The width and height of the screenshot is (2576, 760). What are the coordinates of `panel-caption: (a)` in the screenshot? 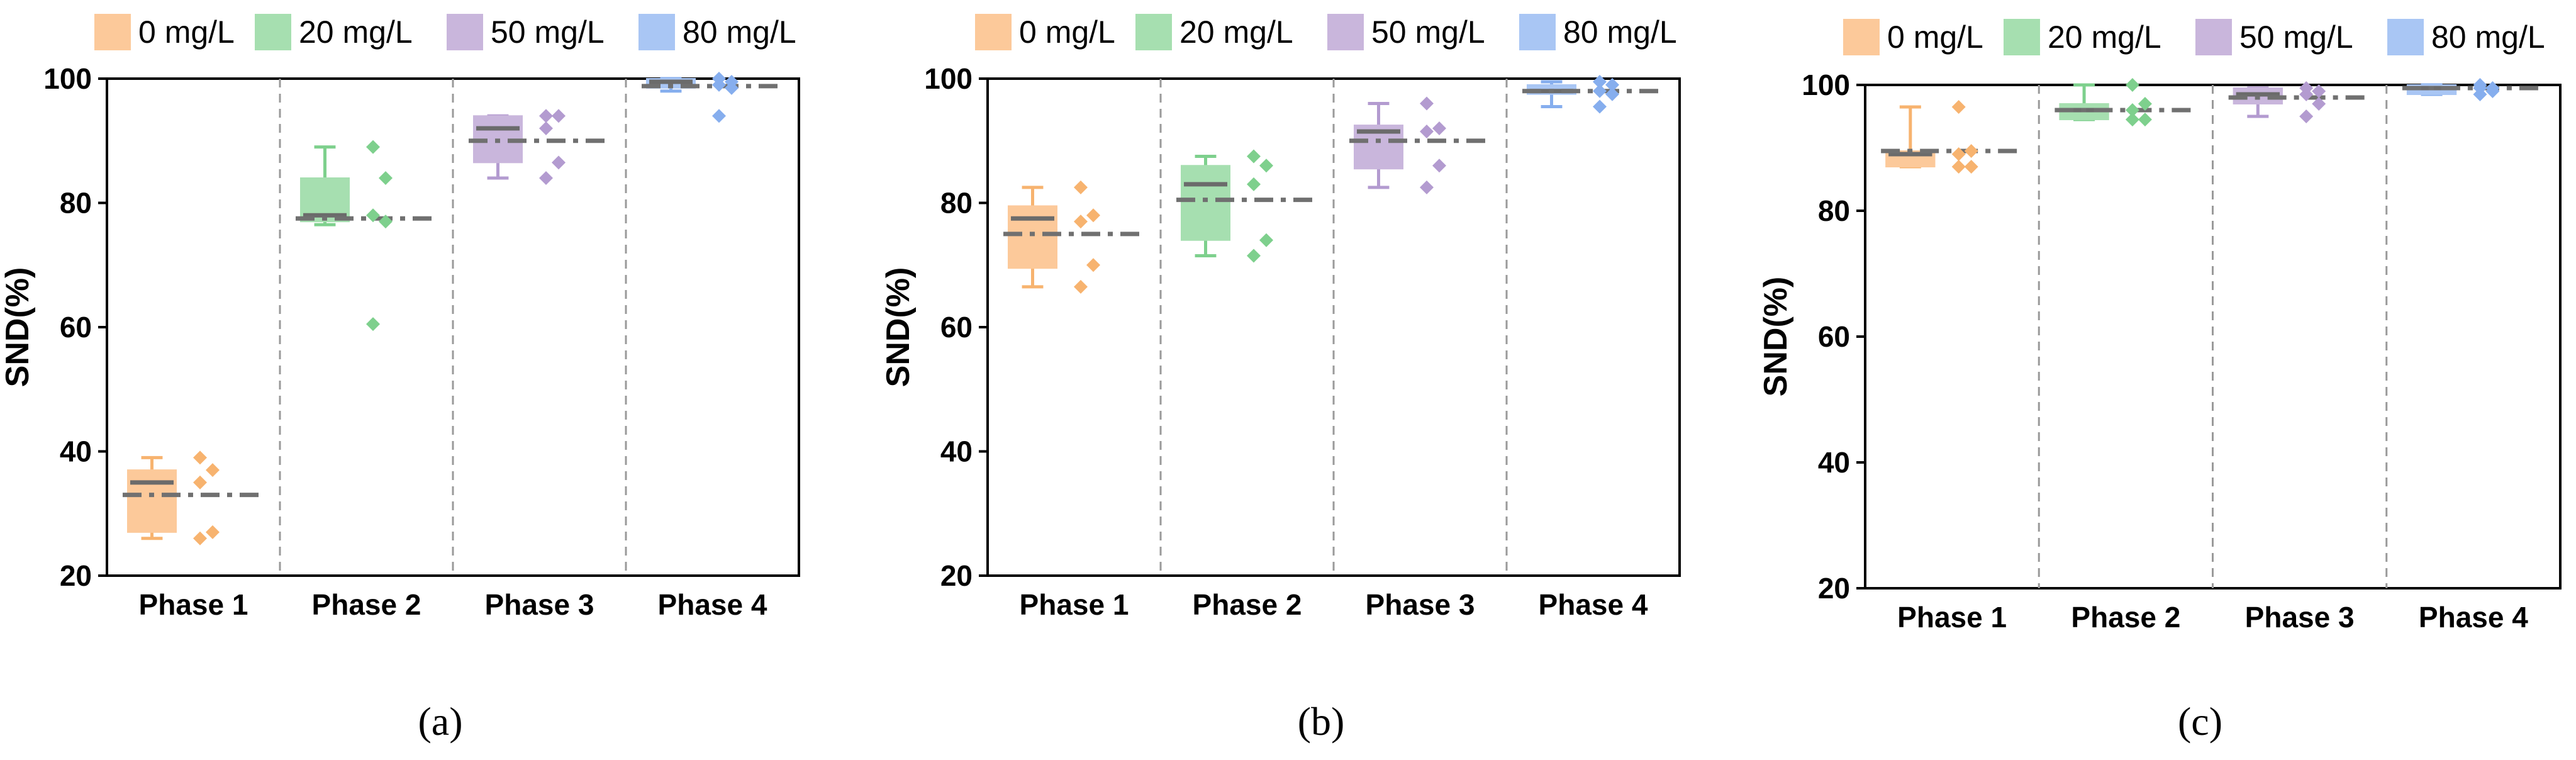 It's located at (440, 722).